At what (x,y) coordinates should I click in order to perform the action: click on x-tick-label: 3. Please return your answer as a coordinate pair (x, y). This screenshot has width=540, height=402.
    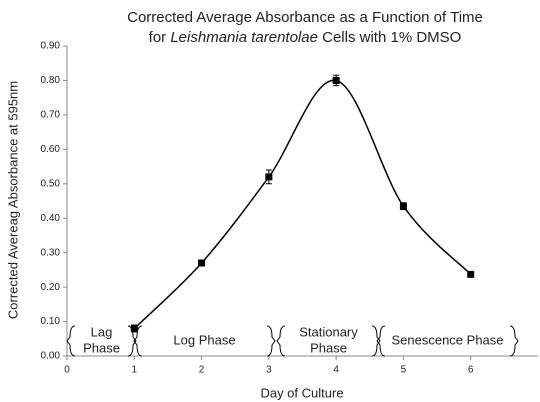
    Looking at the image, I should click on (269, 370).